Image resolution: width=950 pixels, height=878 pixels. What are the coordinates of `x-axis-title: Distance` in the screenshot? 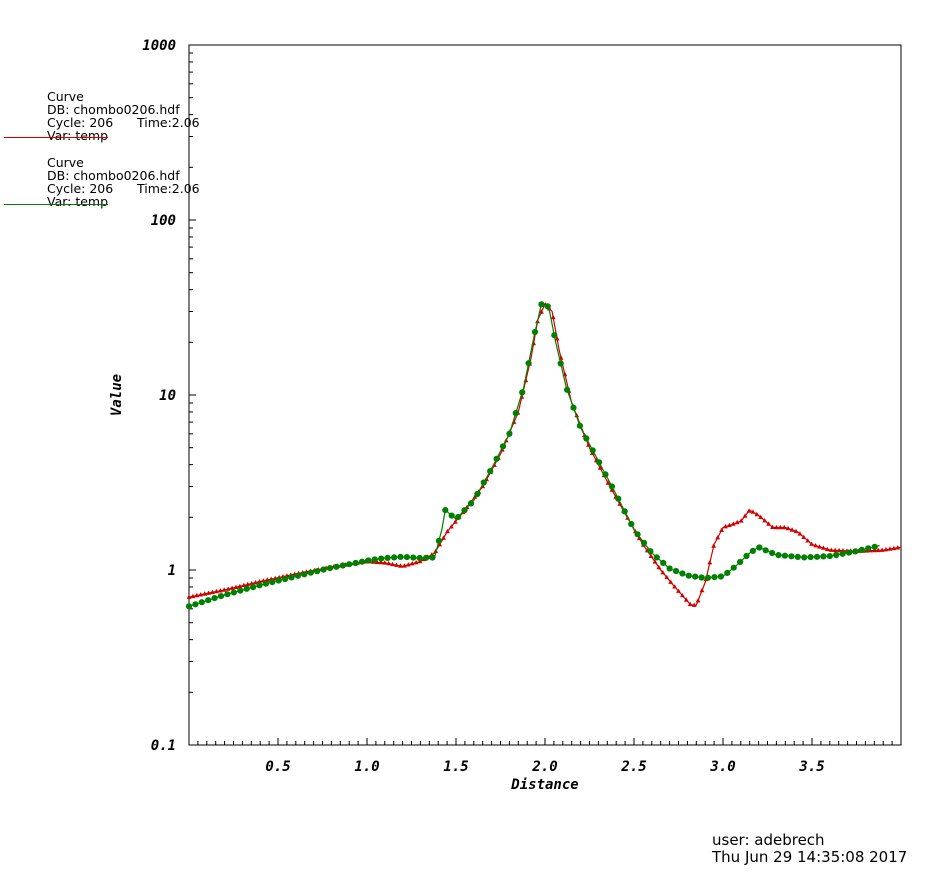 It's located at (544, 785).